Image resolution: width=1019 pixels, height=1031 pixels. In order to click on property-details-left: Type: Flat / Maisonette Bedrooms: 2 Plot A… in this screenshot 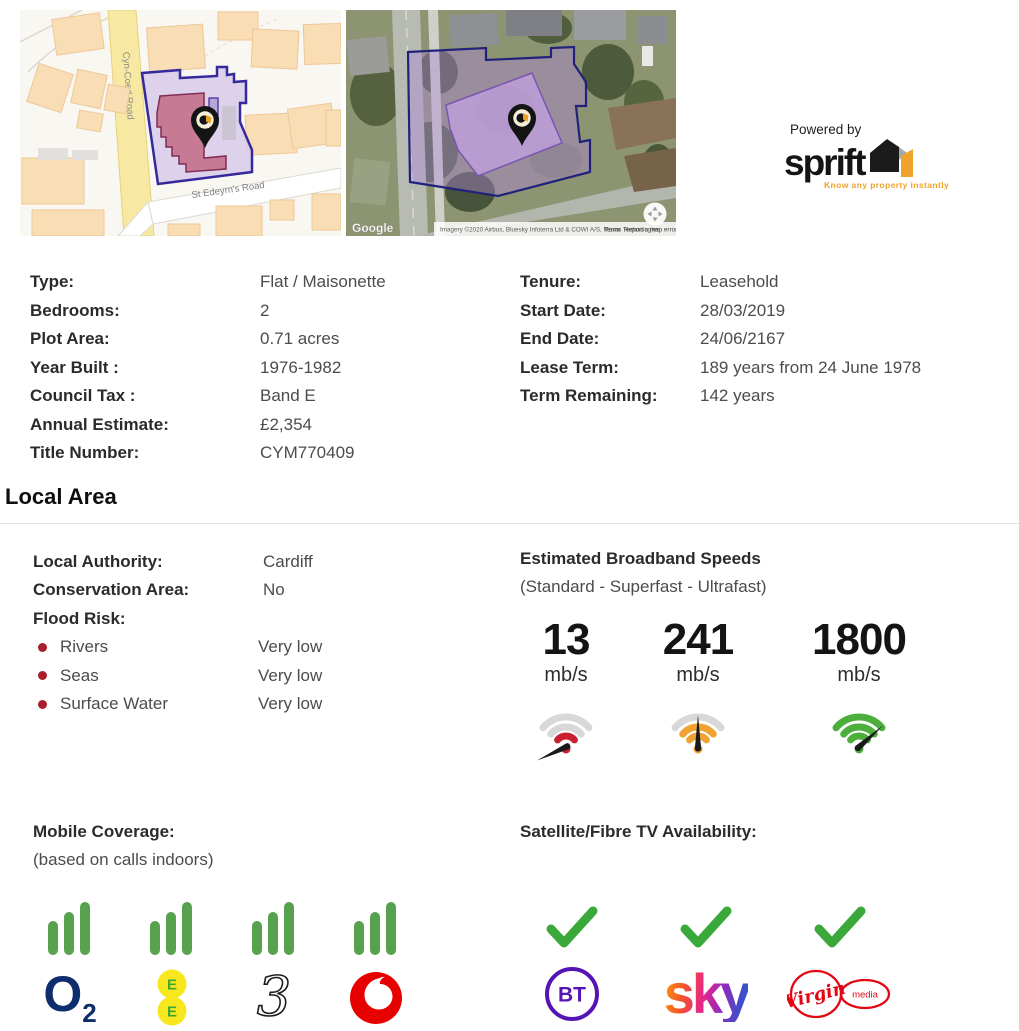, I will do `click(260, 368)`.